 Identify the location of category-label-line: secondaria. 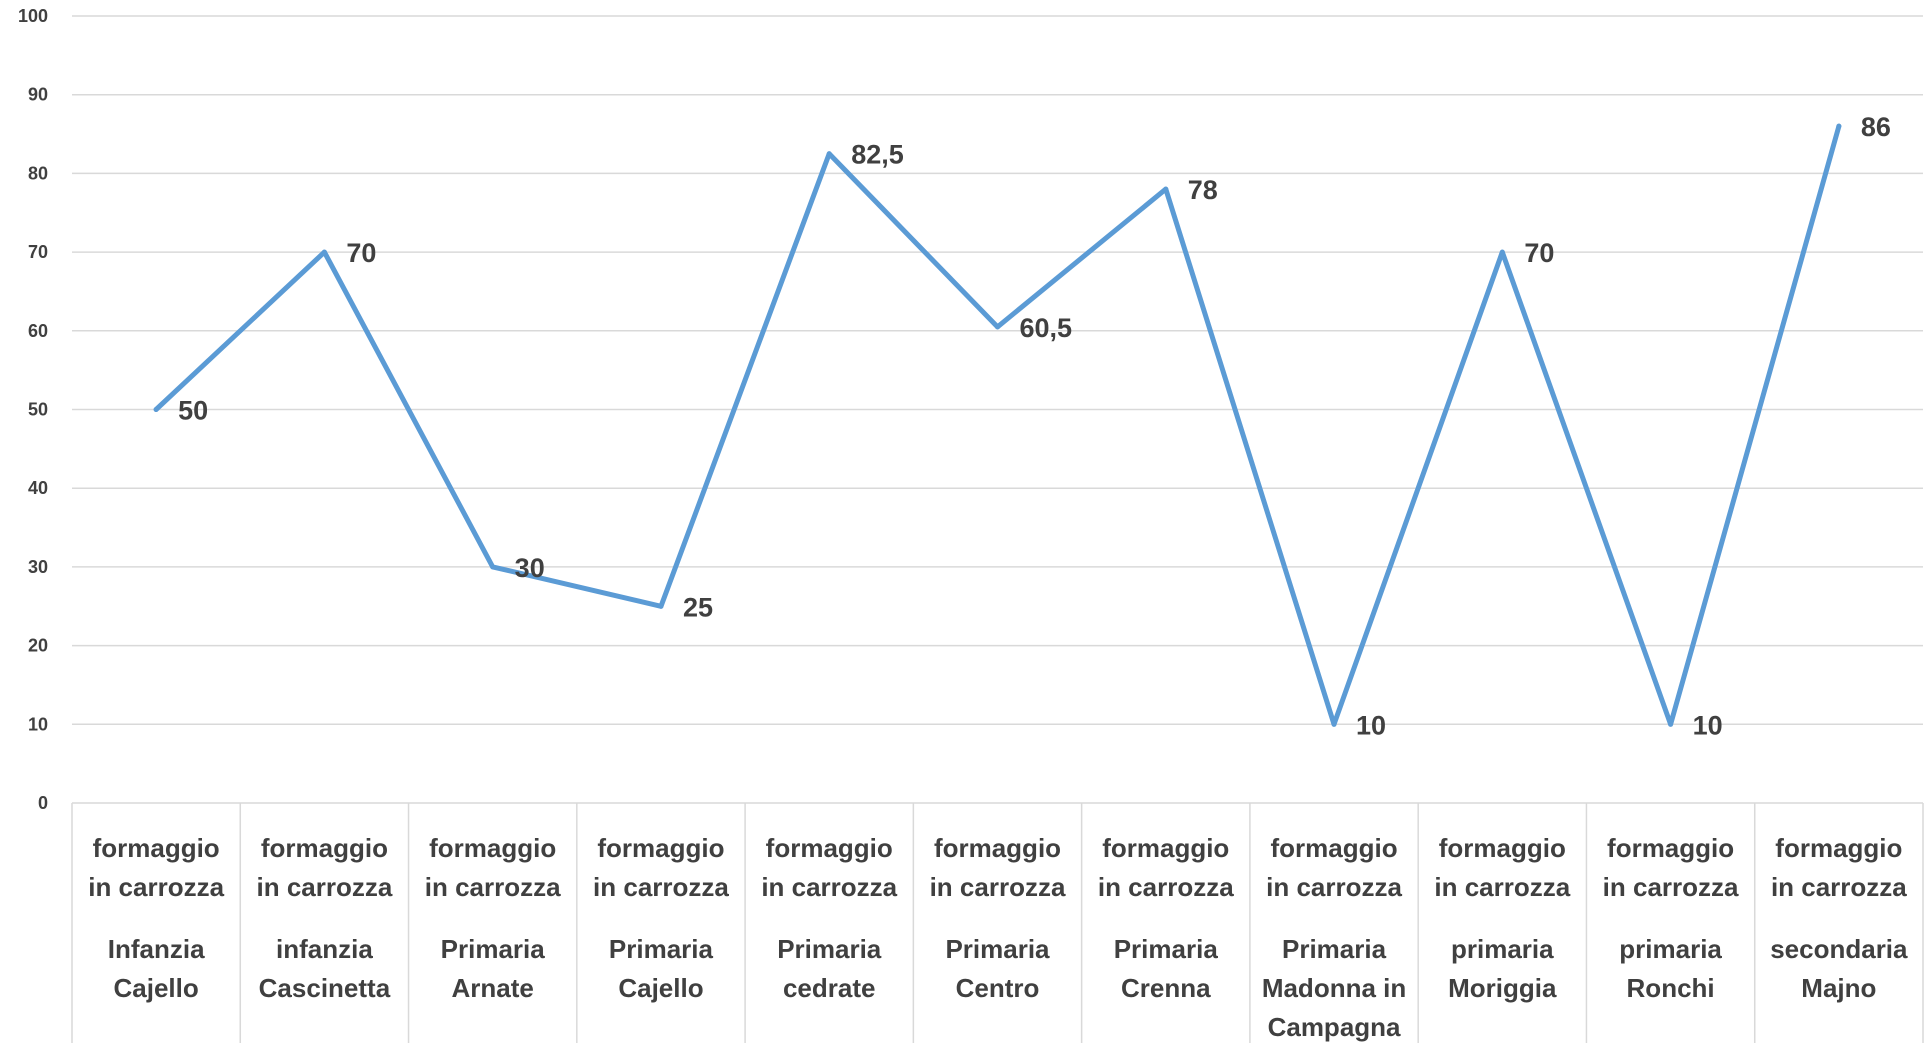
(1839, 949).